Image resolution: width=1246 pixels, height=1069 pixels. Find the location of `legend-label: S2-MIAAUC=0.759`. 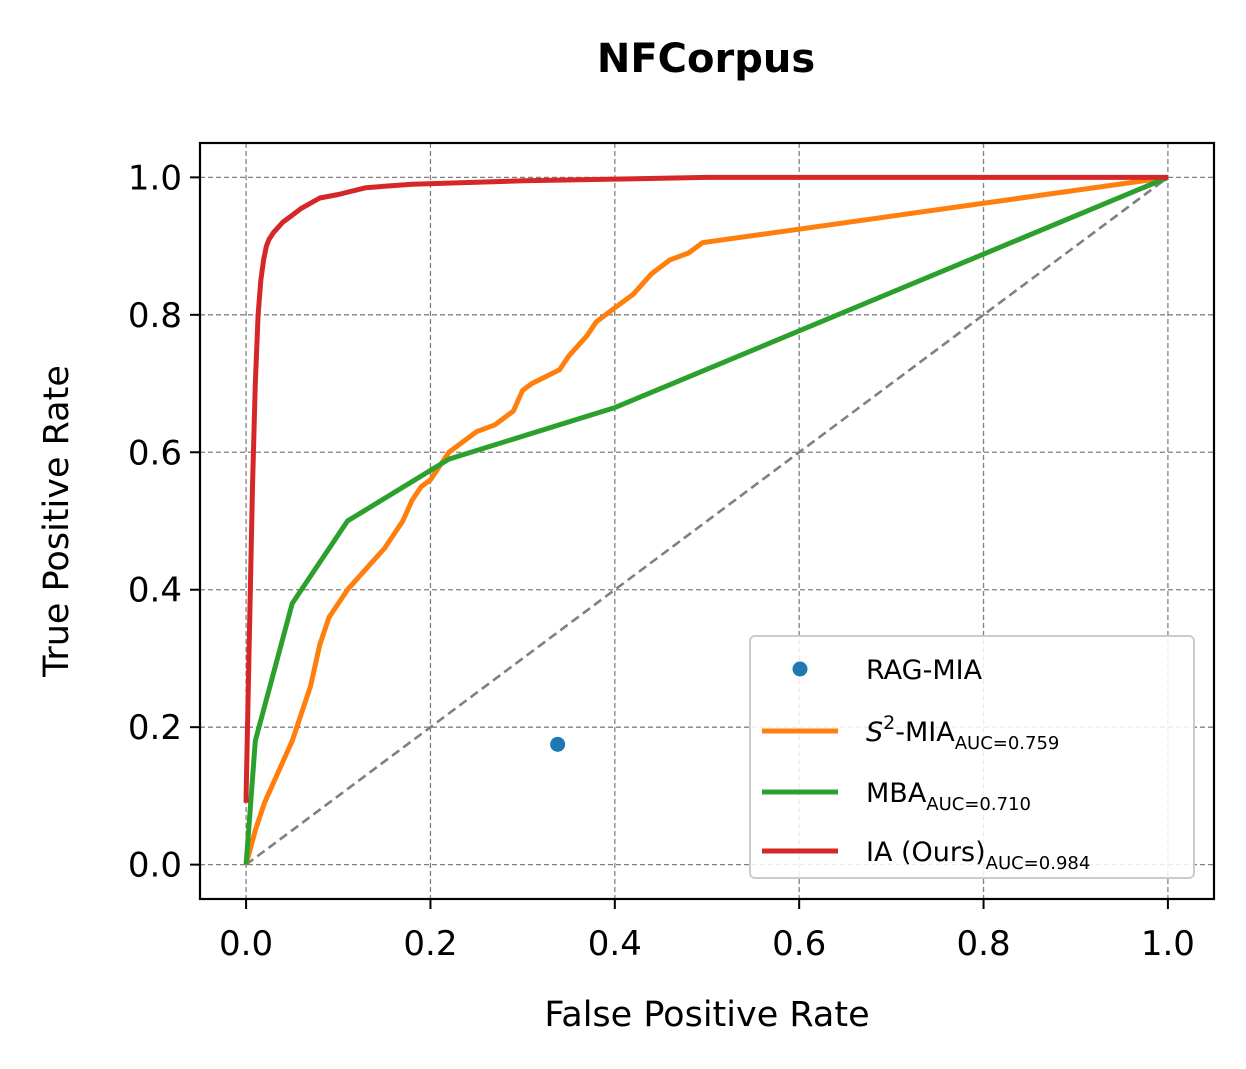

legend-label: S2-MIAAUC=0.759 is located at coordinates (962, 733).